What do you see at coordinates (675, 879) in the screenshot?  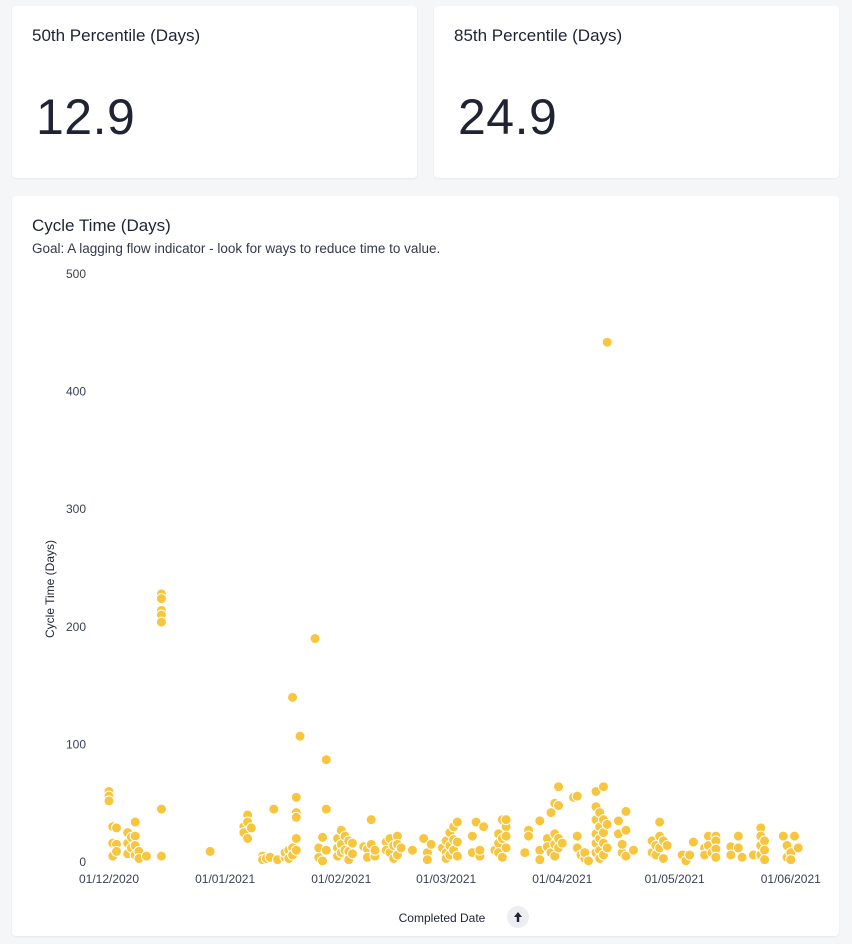 I see `x-tick-label: 01/05/2021` at bounding box center [675, 879].